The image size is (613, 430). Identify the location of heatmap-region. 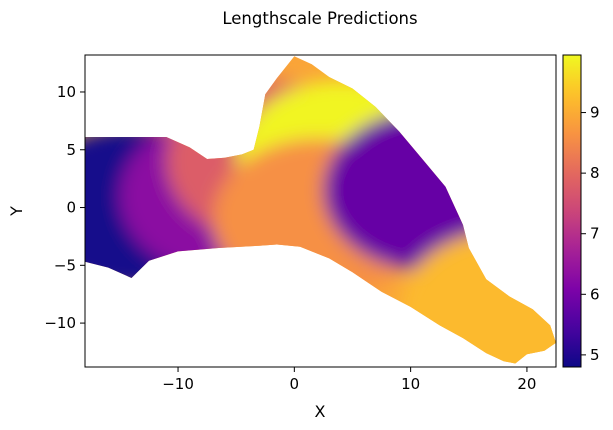
(428, 190).